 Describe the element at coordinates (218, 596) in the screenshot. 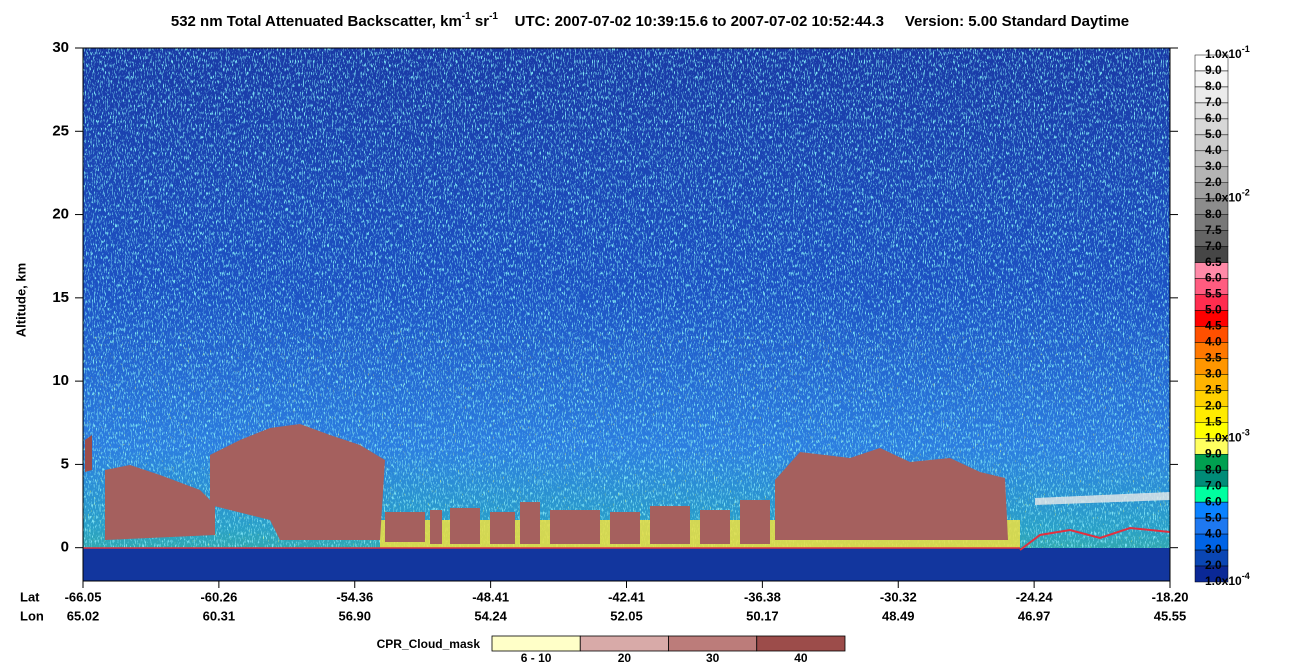

I see `x-tick-label: -60.26` at that location.